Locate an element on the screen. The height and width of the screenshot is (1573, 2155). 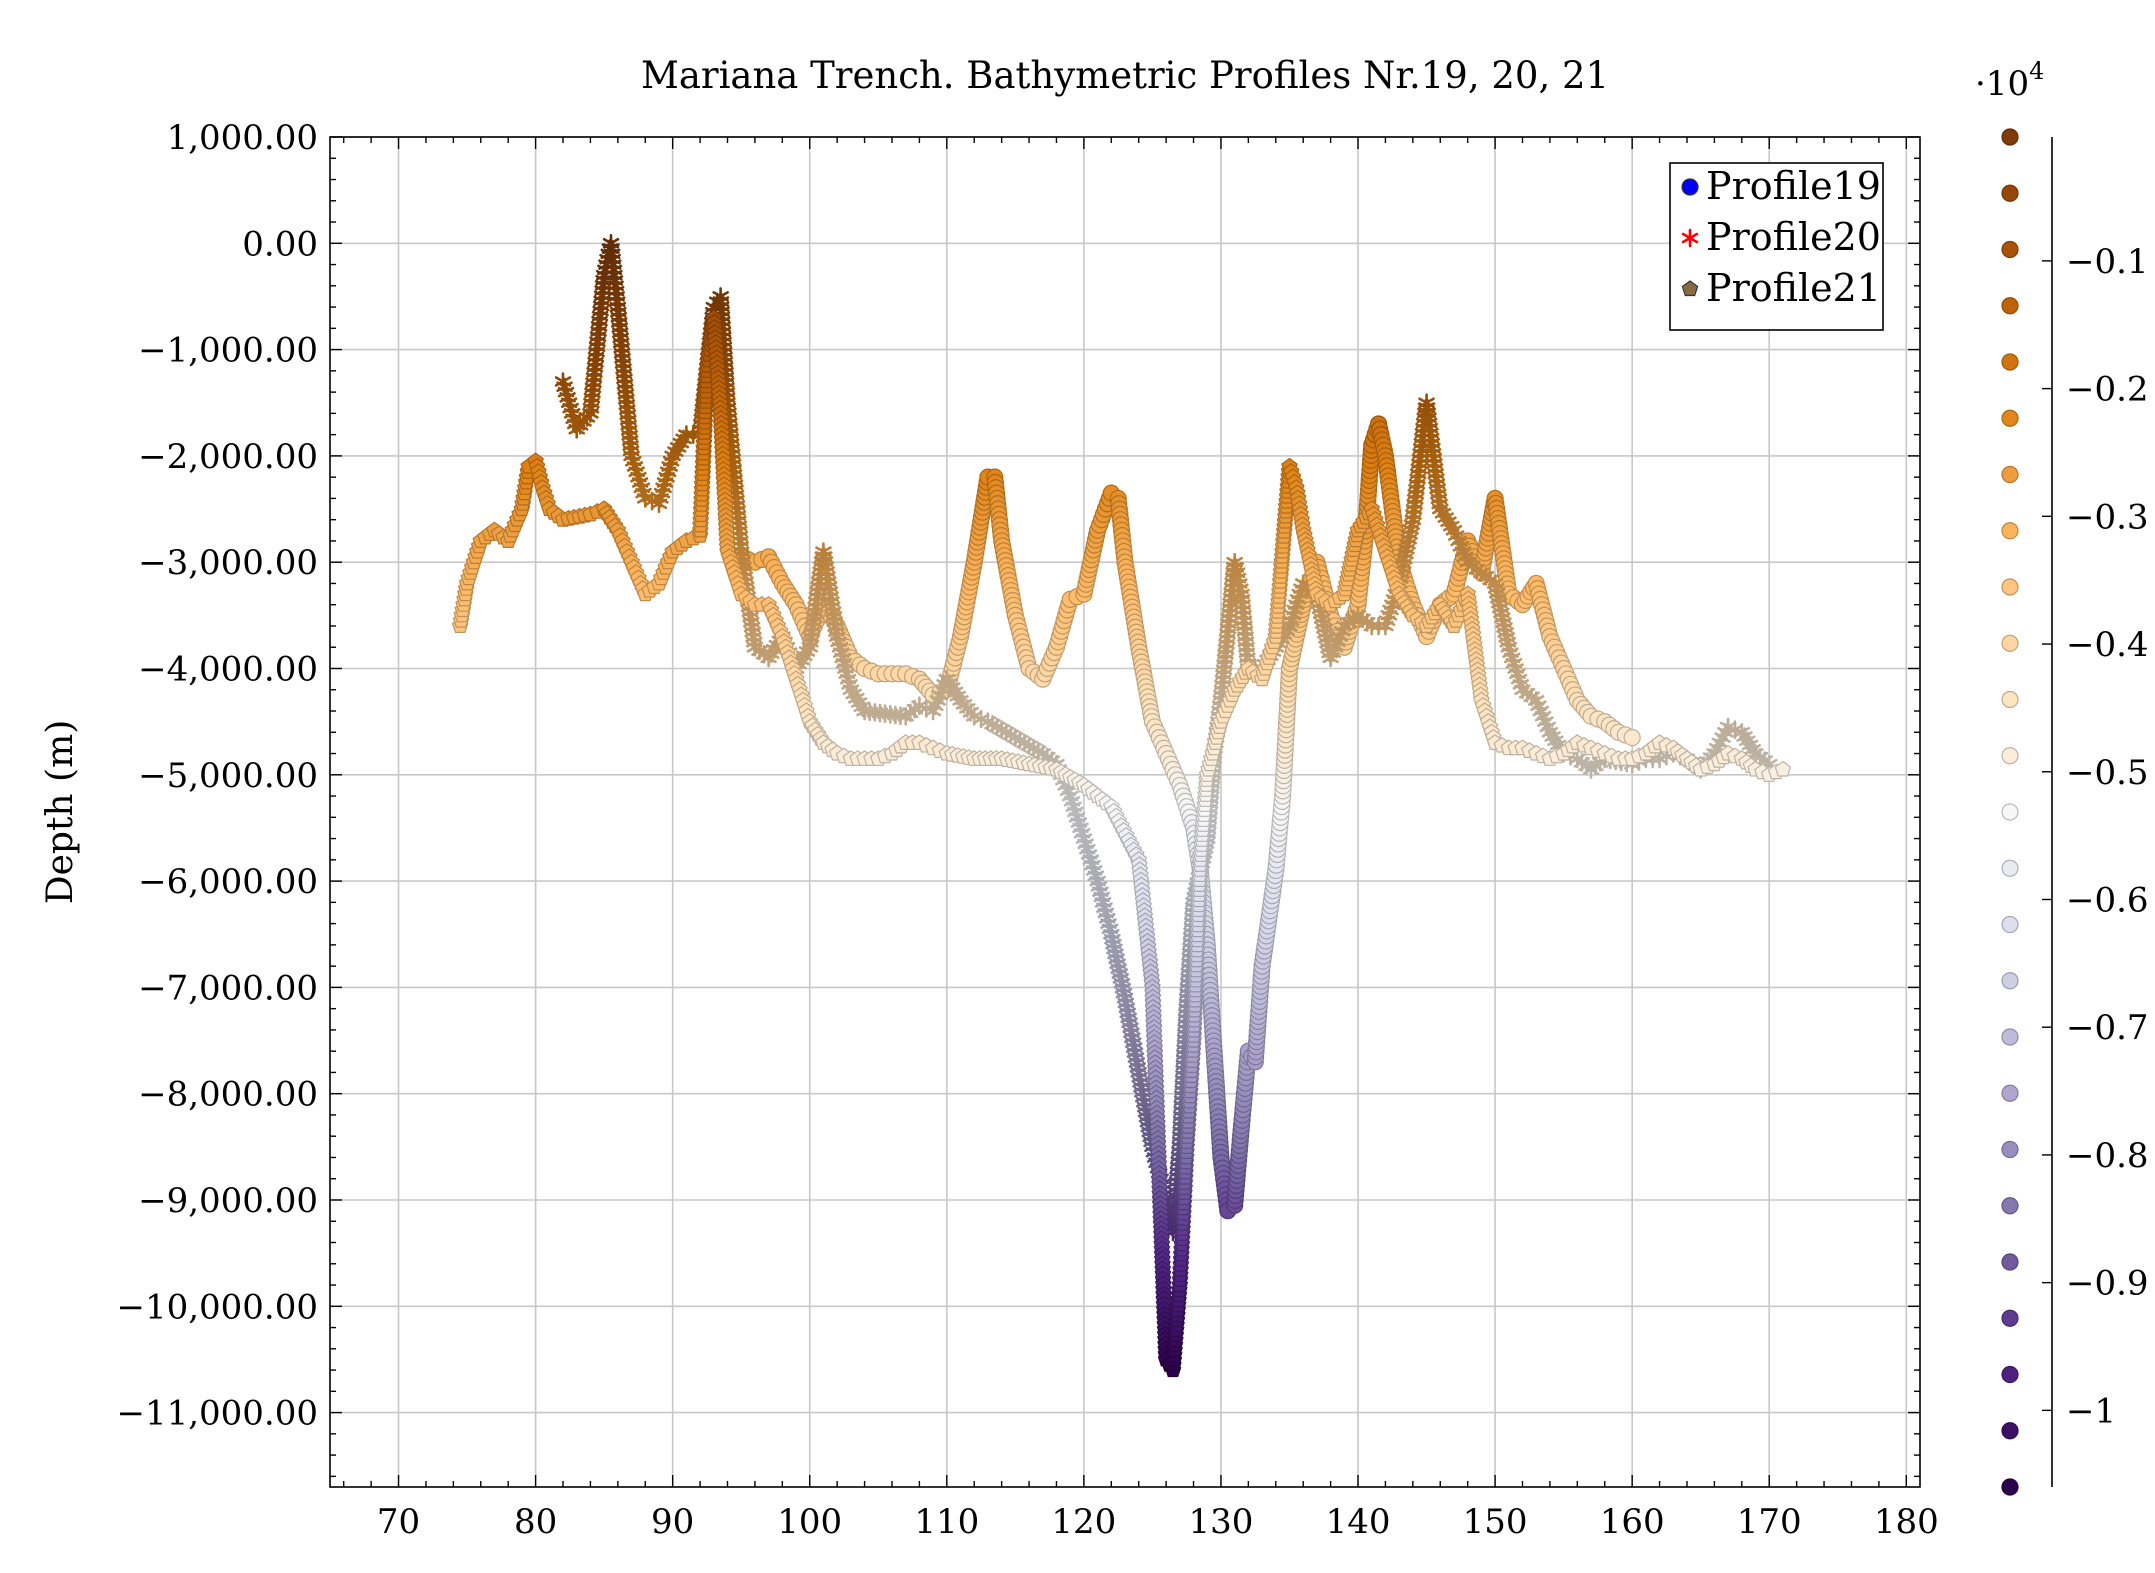
y-tick-label: −9,000.00 is located at coordinates (228, 1201).